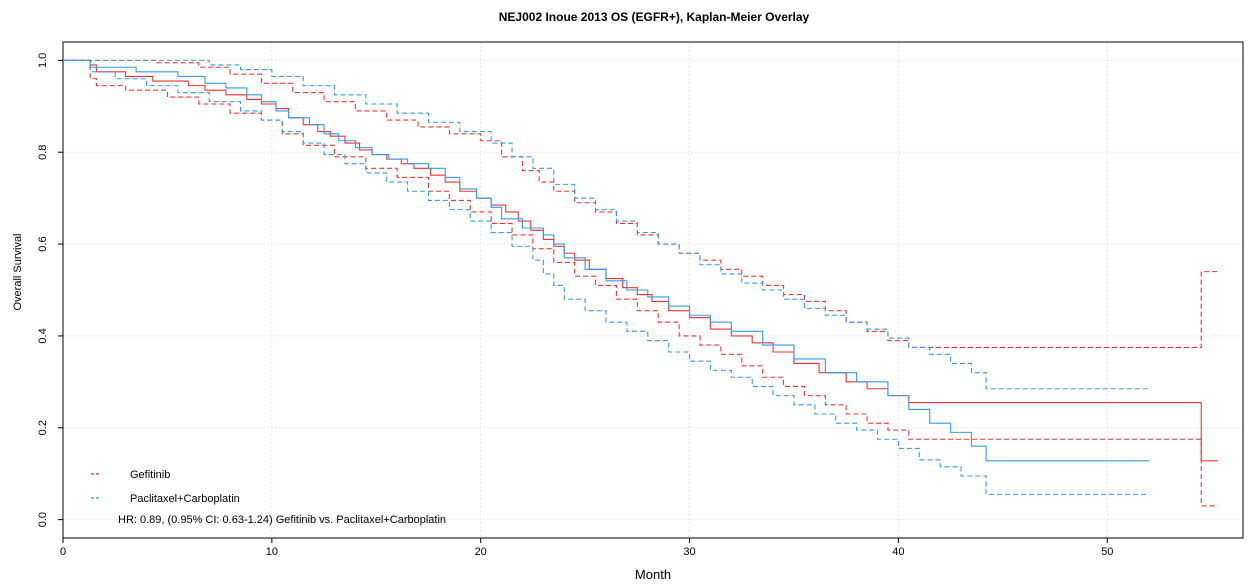 The height and width of the screenshot is (584, 1248). What do you see at coordinates (43, 519) in the screenshot?
I see `y-tick-label: 0.0` at bounding box center [43, 519].